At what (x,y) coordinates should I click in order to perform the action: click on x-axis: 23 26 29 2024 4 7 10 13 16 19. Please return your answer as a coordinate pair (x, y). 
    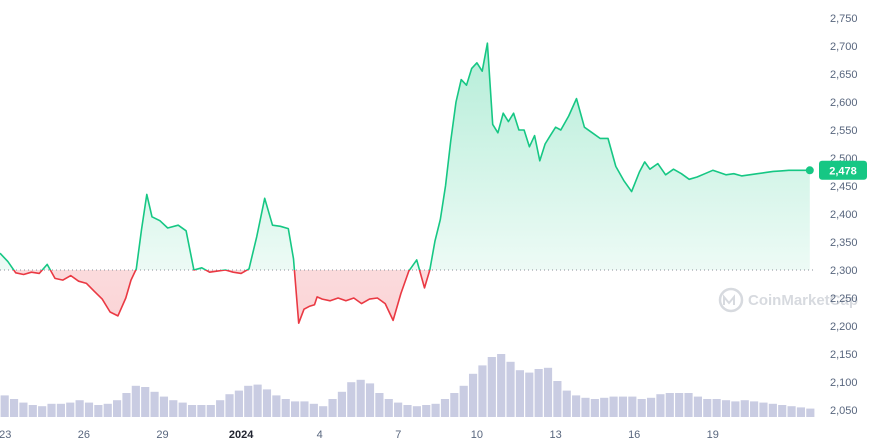
    Looking at the image, I should click on (359, 435).